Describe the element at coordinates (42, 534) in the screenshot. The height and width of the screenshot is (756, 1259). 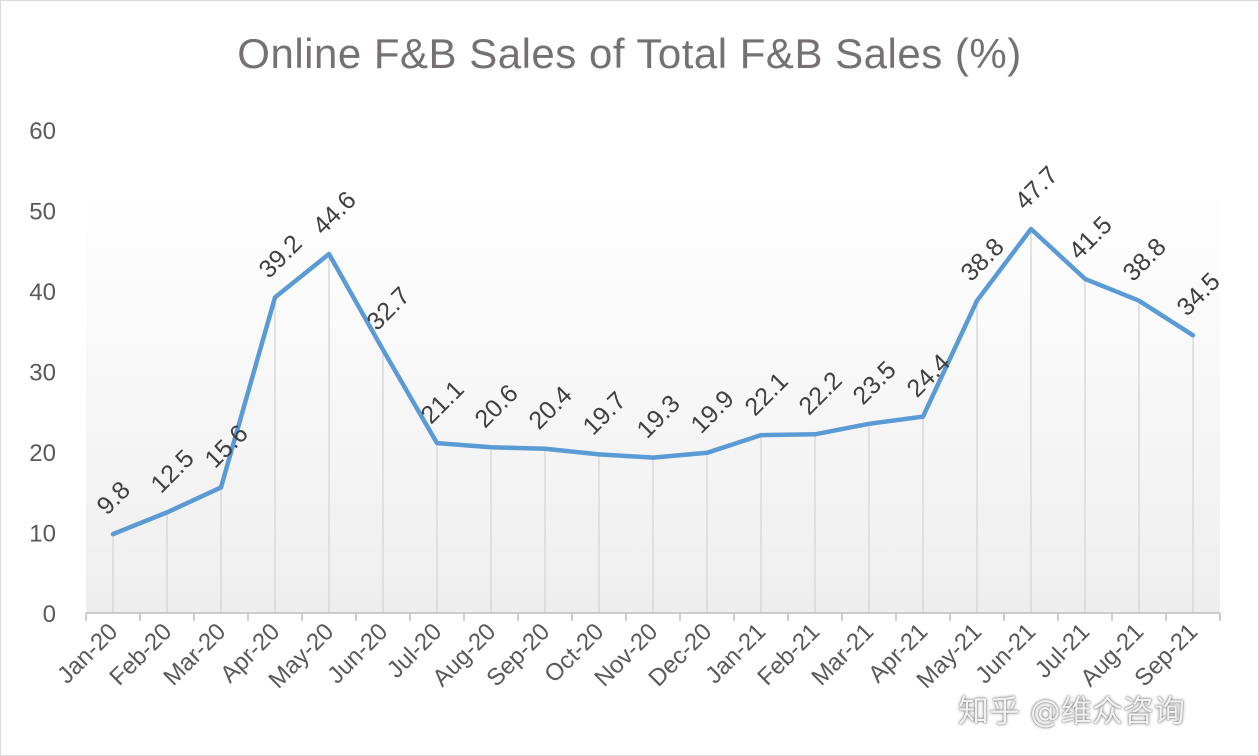
I see `y-tick-label: 10` at that location.